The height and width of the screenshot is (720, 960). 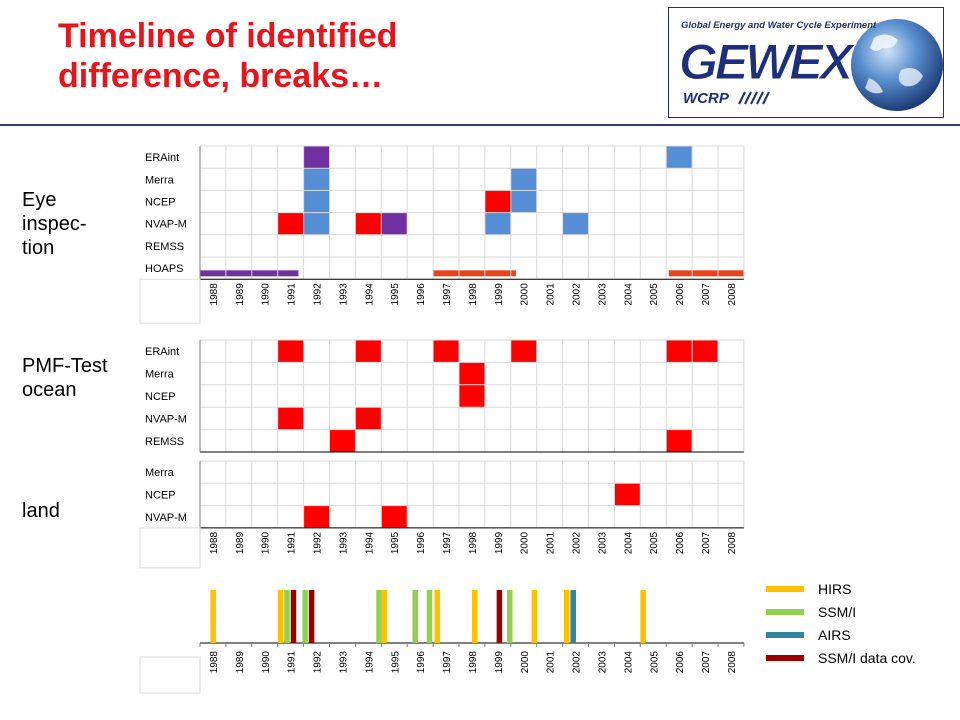 What do you see at coordinates (679, 441) in the screenshot?
I see `cell-pmf-ocean-REMSS-2006` at bounding box center [679, 441].